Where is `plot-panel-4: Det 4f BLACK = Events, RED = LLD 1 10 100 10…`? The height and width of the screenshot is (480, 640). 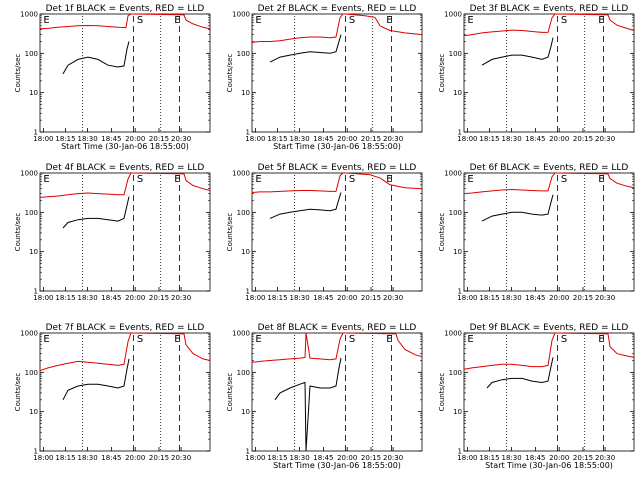
plot-panel-4: Det 4f BLACK = Events, RED = LLD 1 10 100 10… is located at coordinates (112, 232).